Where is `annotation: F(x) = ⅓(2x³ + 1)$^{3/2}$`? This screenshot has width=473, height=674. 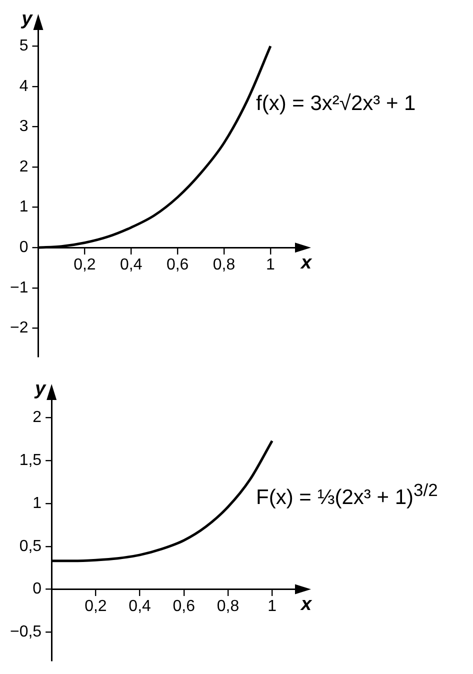
annotation: F(x) = ⅓(2x³ + 1)$^{3/2}$ is located at coordinates (347, 495).